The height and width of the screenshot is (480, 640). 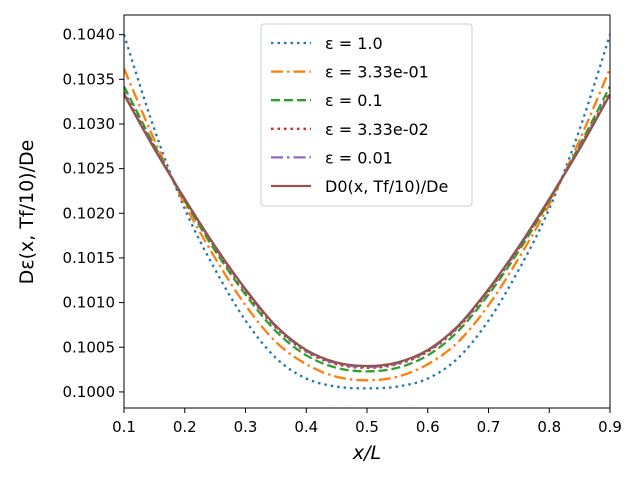 I want to click on y-tick-label: 0.1020, so click(x=89, y=213).